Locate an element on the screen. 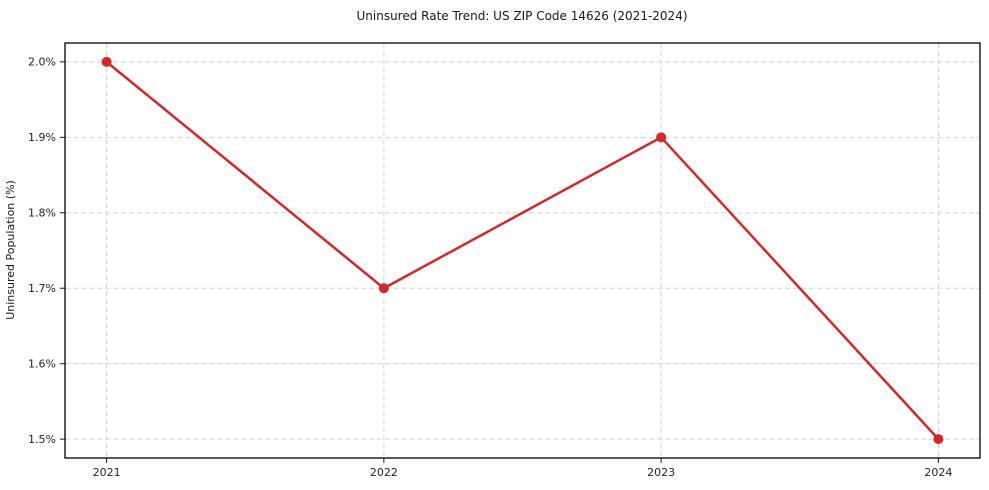 This screenshot has width=989, height=490. y-tick-label: 1.6% is located at coordinates (42, 364).